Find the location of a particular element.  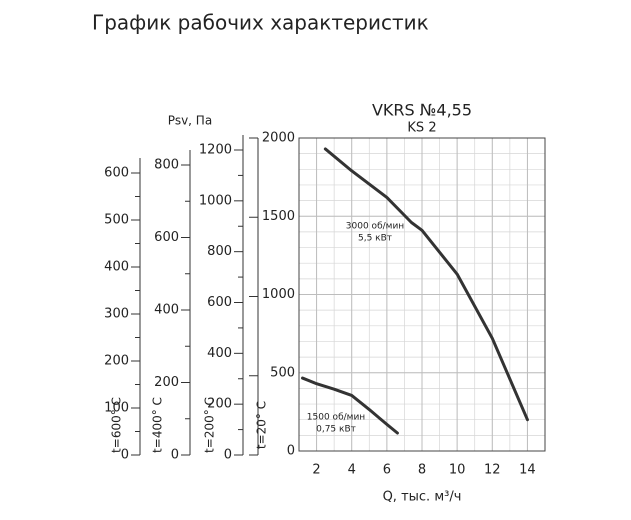

x-tick-label: 8 is located at coordinates (422, 470).